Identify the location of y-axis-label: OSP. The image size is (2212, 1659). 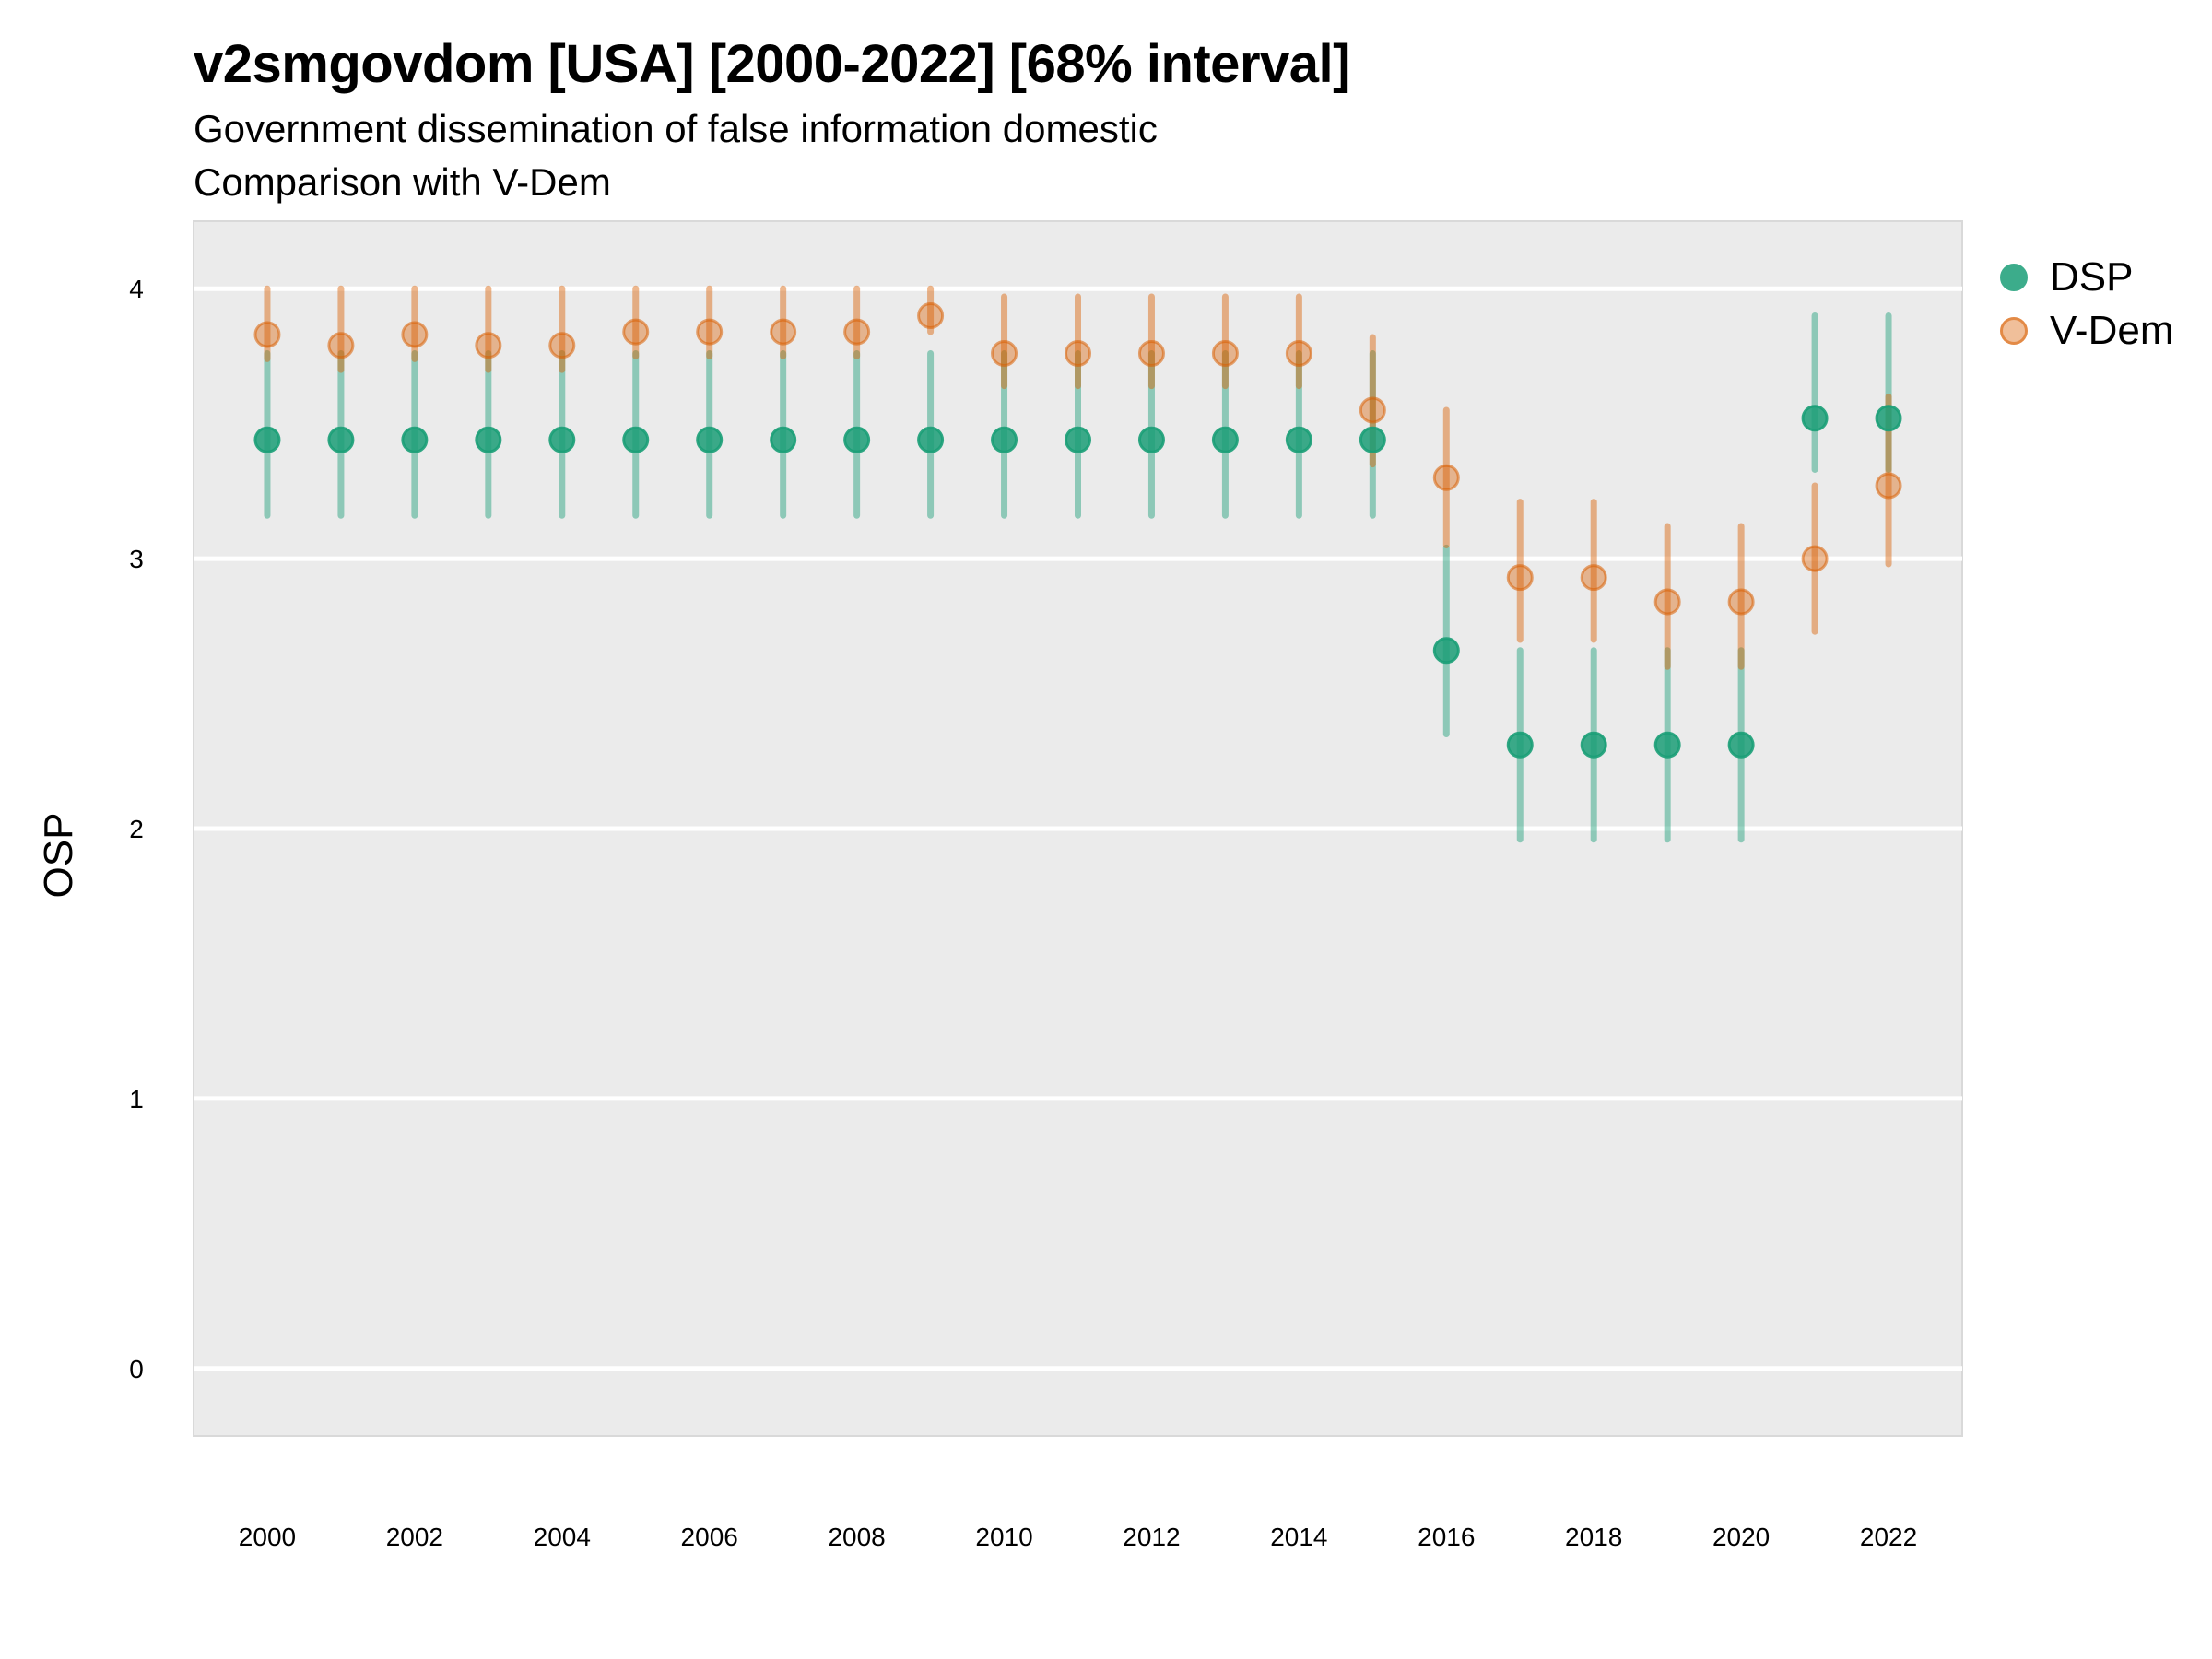
(58, 856).